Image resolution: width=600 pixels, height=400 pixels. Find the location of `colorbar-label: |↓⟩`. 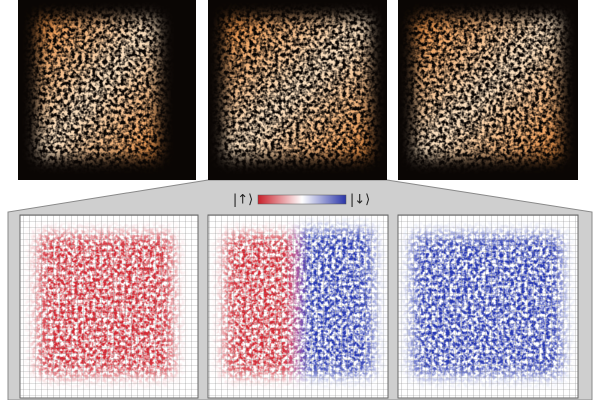

colorbar-label: |↓⟩ is located at coordinates (360, 200).